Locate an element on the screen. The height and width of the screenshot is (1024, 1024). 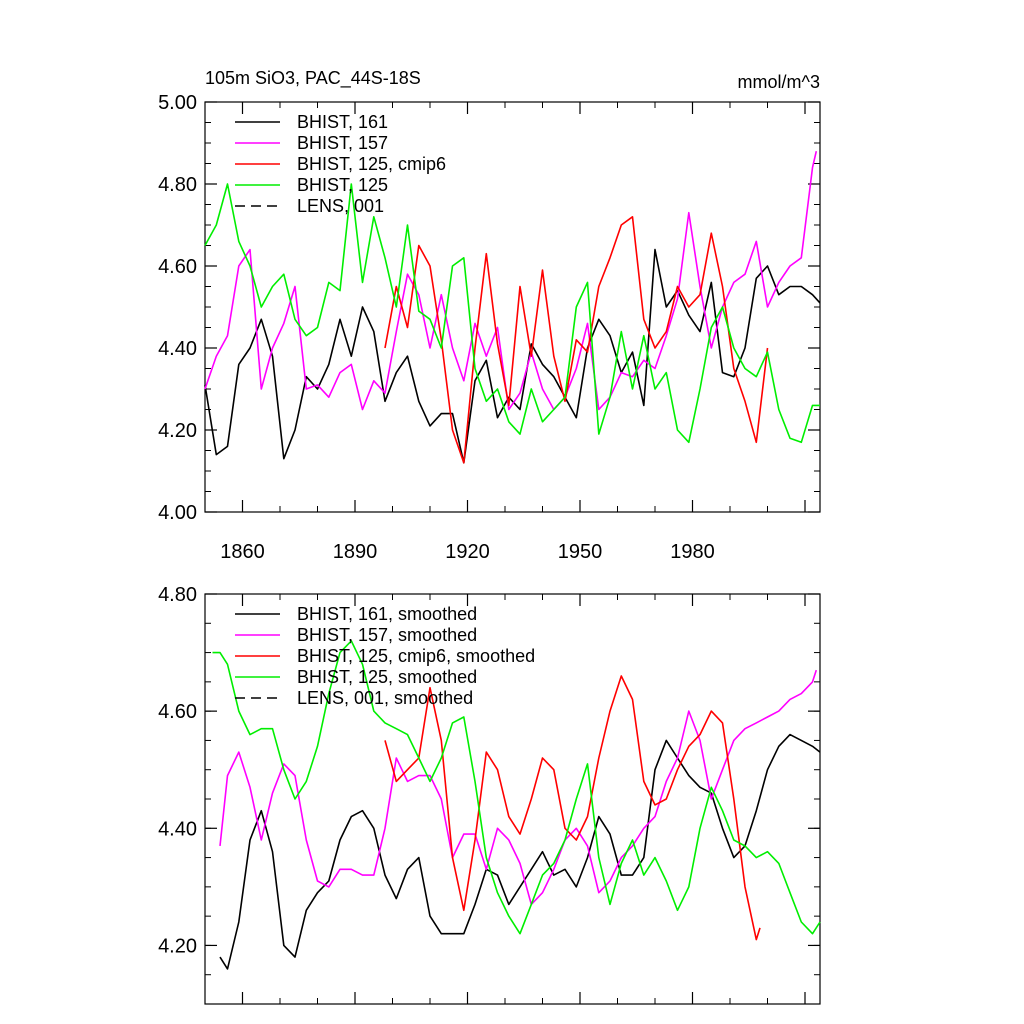
units-label: mmol/m^3 is located at coordinates (779, 82).